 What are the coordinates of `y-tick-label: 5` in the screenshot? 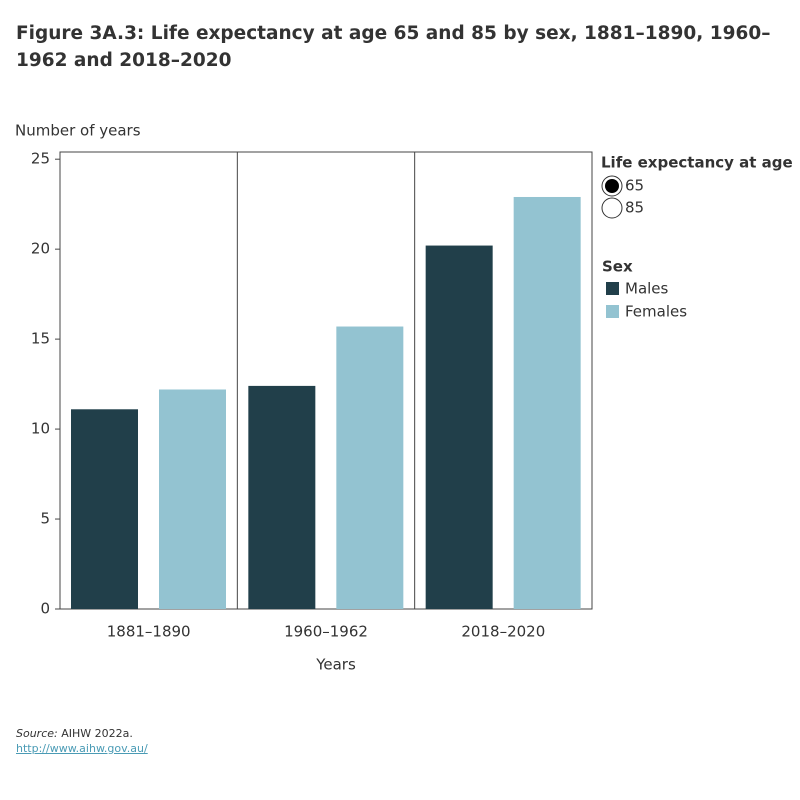 It's located at (45, 519).